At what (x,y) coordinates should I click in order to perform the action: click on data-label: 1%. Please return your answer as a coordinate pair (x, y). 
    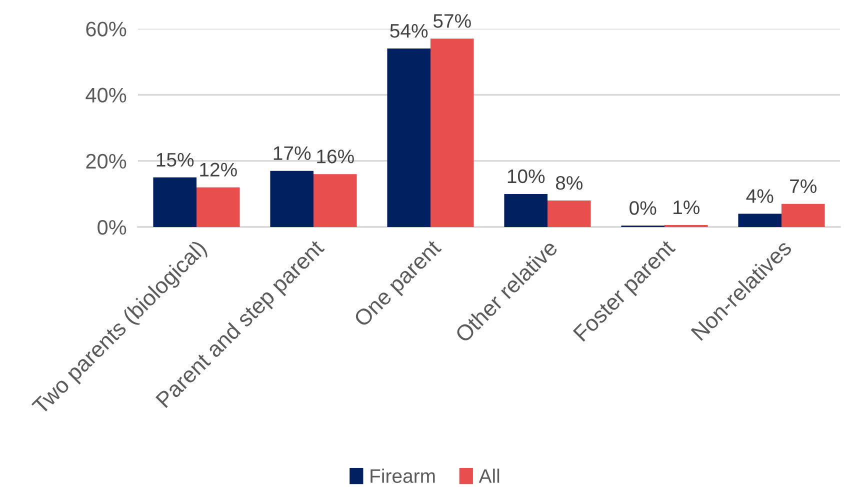
    Looking at the image, I should click on (687, 207).